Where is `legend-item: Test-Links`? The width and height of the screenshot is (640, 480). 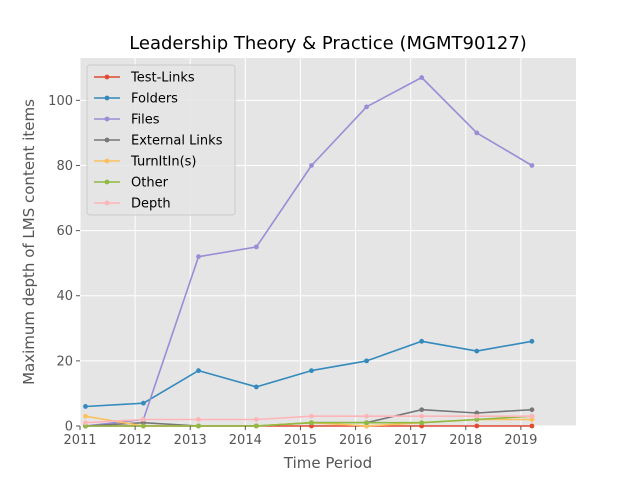 legend-item: Test-Links is located at coordinates (144, 78).